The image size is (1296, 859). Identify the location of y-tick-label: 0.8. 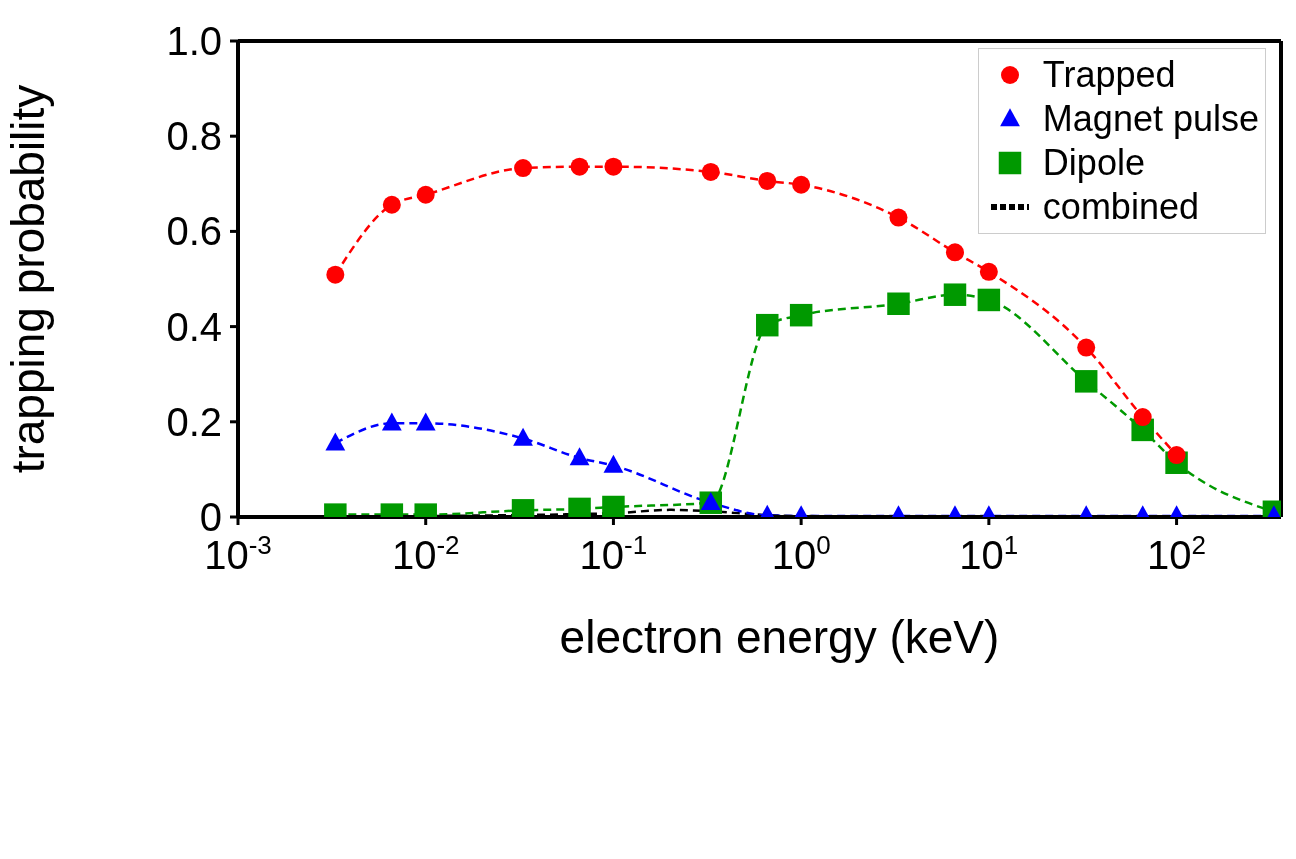
(194, 136).